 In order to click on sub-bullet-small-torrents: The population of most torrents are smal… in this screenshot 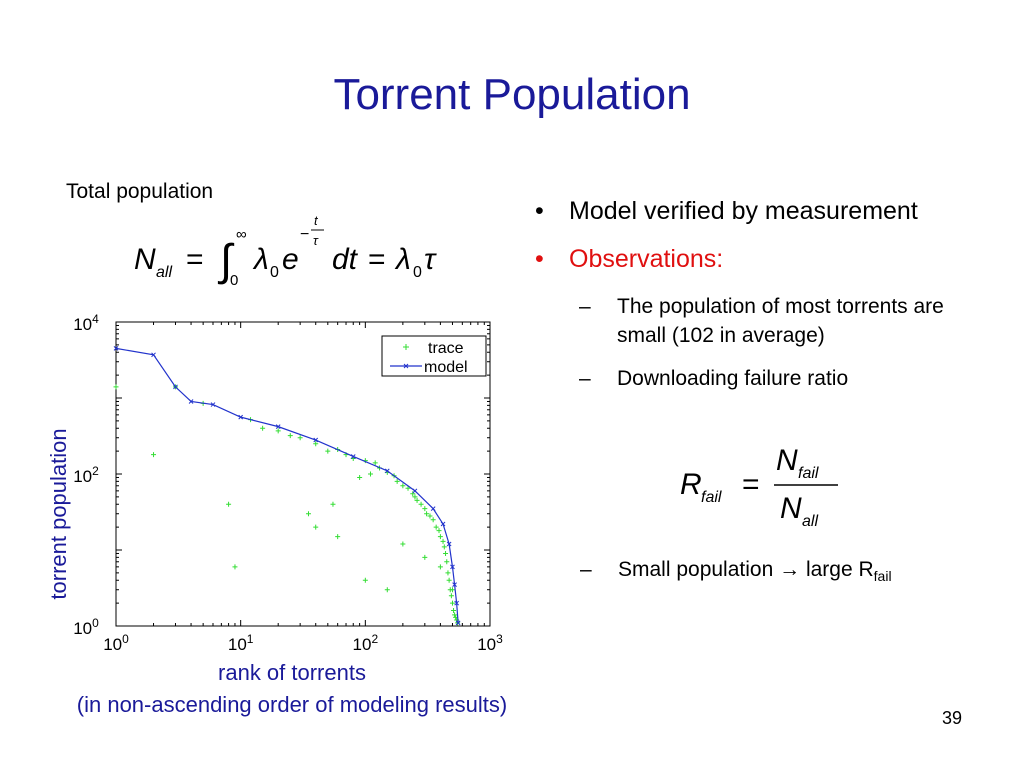, I will do `click(787, 321)`.